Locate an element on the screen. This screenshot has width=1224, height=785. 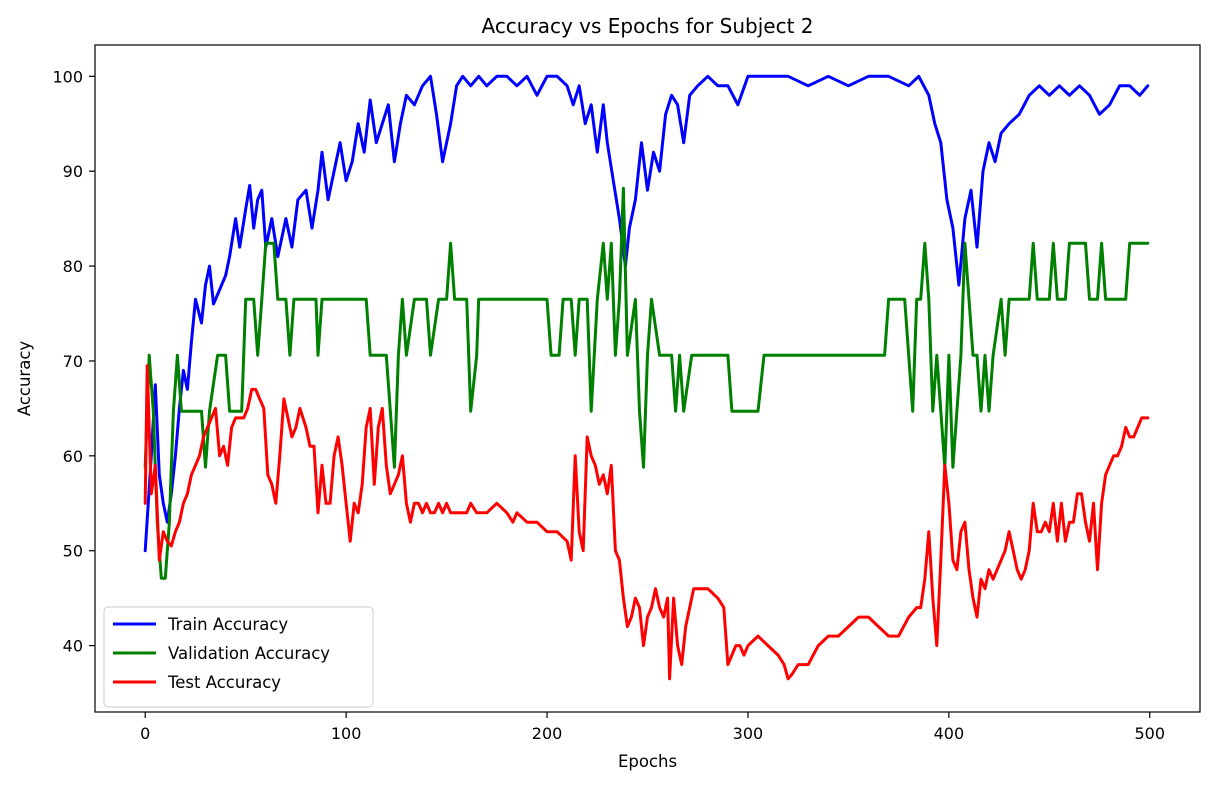
y-tick-label: 40 is located at coordinates (73, 646).